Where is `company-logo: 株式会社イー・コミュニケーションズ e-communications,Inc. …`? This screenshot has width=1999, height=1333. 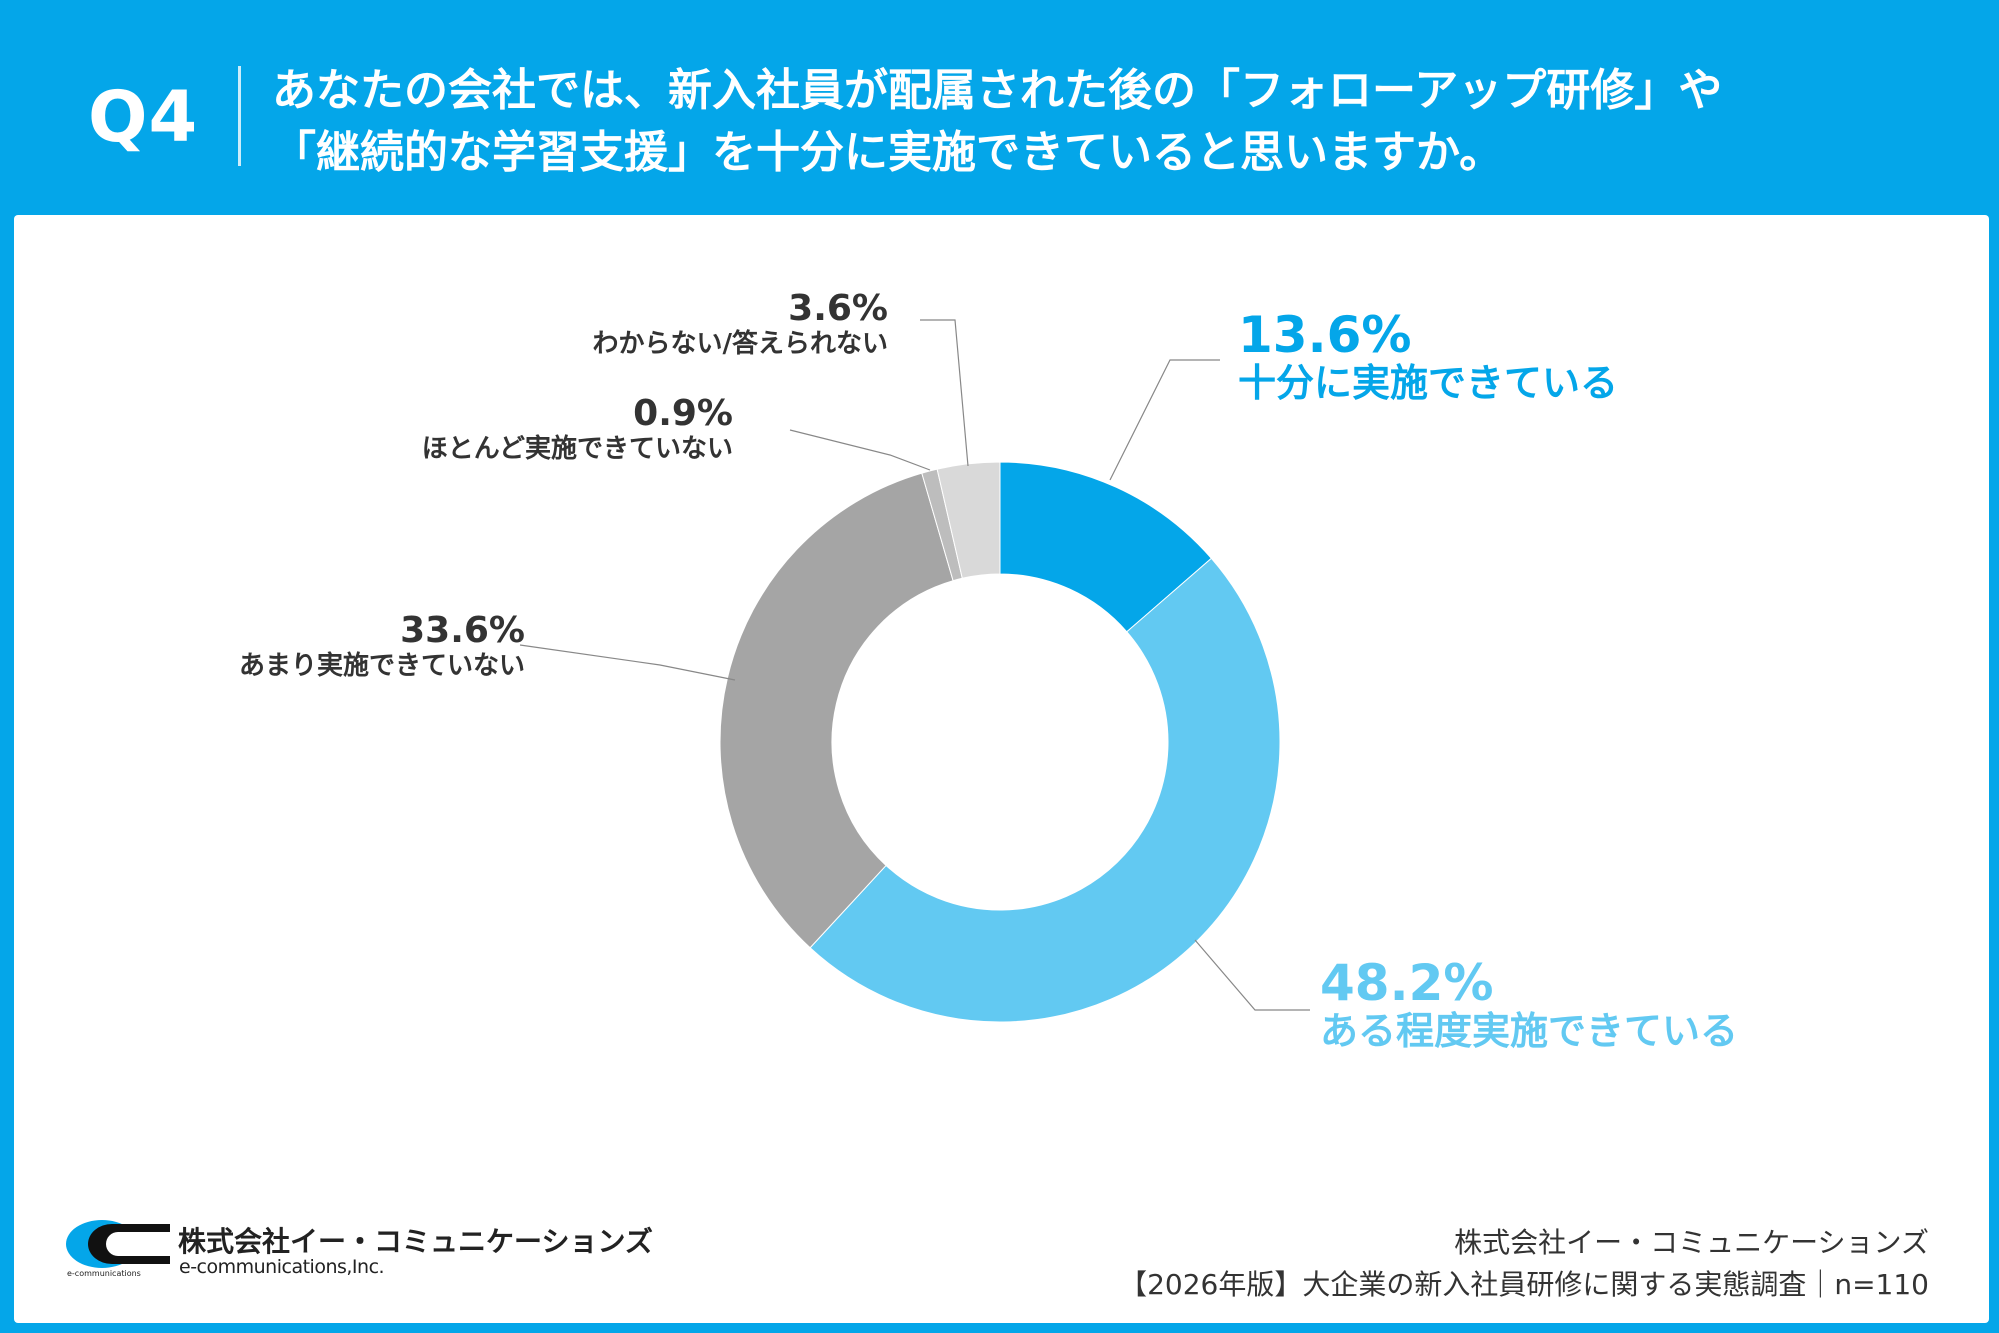 company-logo: 株式会社イー・コミュニケーションズ e-communications,Inc. … is located at coordinates (359, 1245).